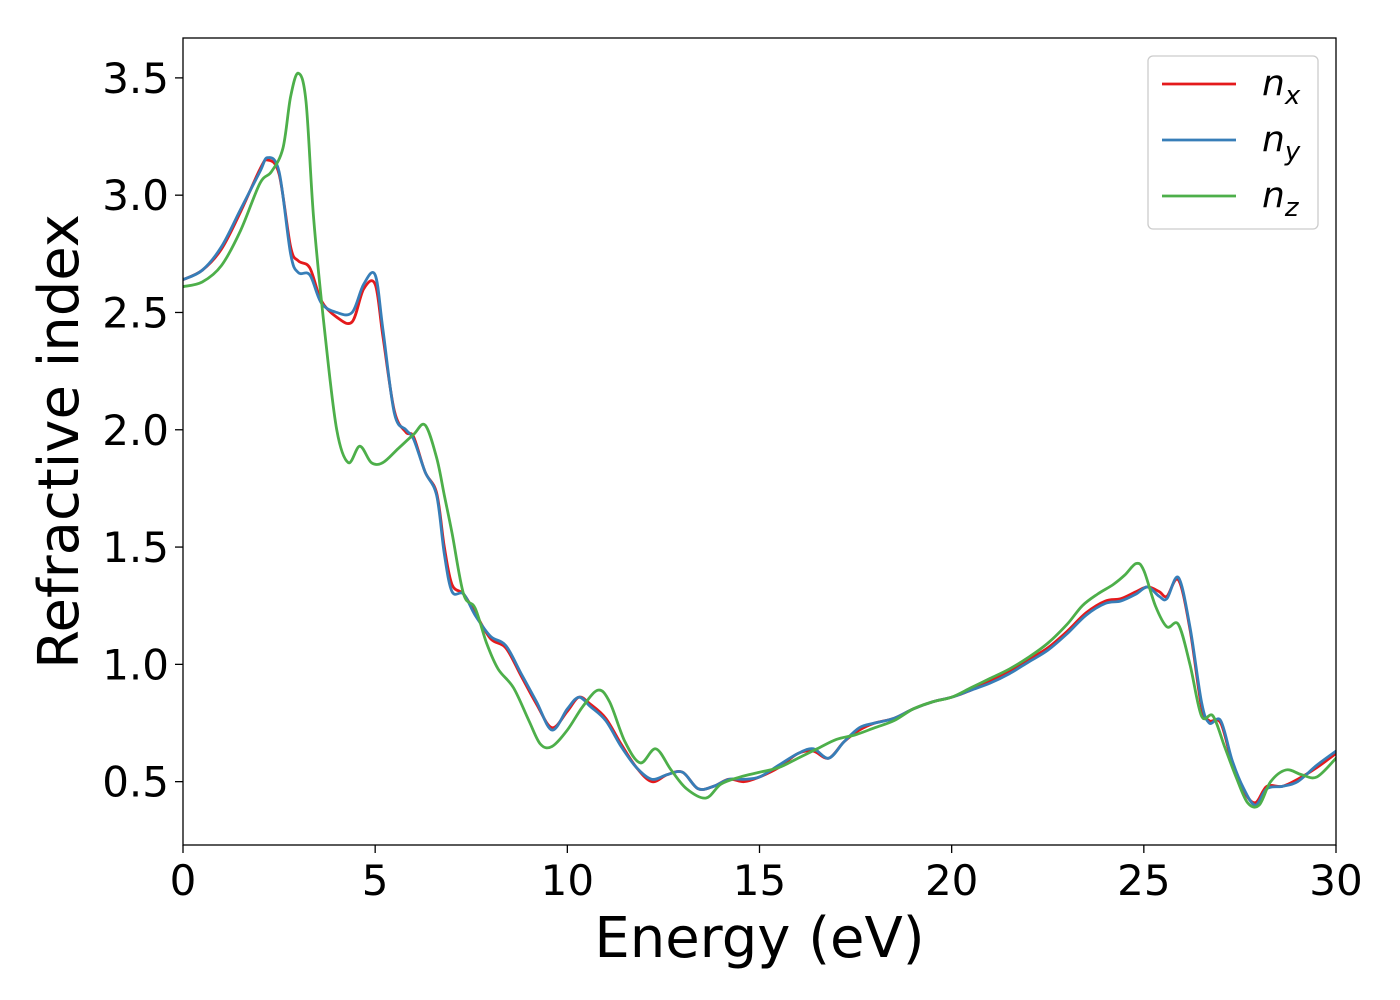 This screenshot has height=1000, width=1400. What do you see at coordinates (951, 880) in the screenshot?
I see `x-tick-label: 20` at bounding box center [951, 880].